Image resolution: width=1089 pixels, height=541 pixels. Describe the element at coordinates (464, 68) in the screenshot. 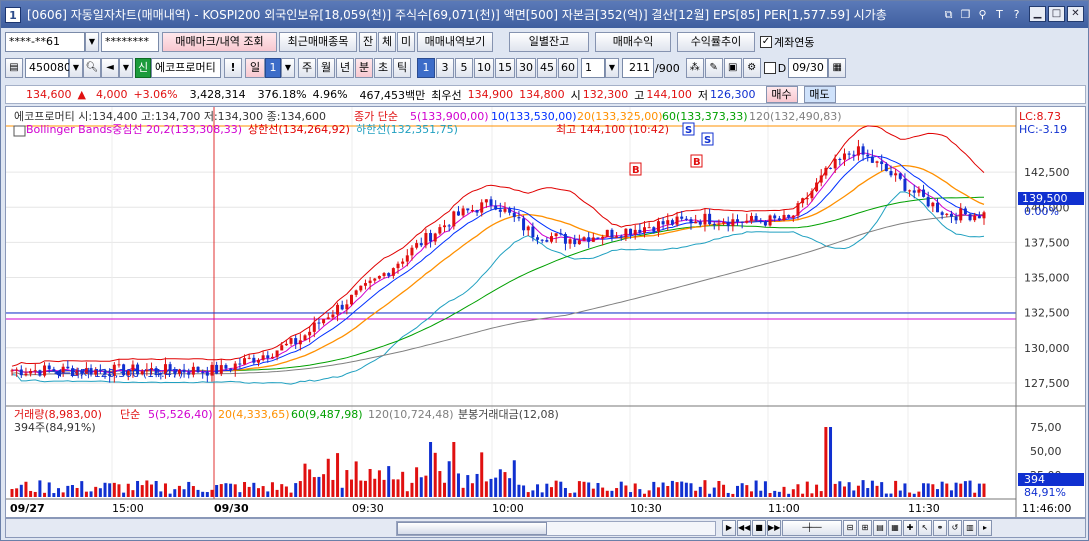

I see `interval-button: 5` at that location.